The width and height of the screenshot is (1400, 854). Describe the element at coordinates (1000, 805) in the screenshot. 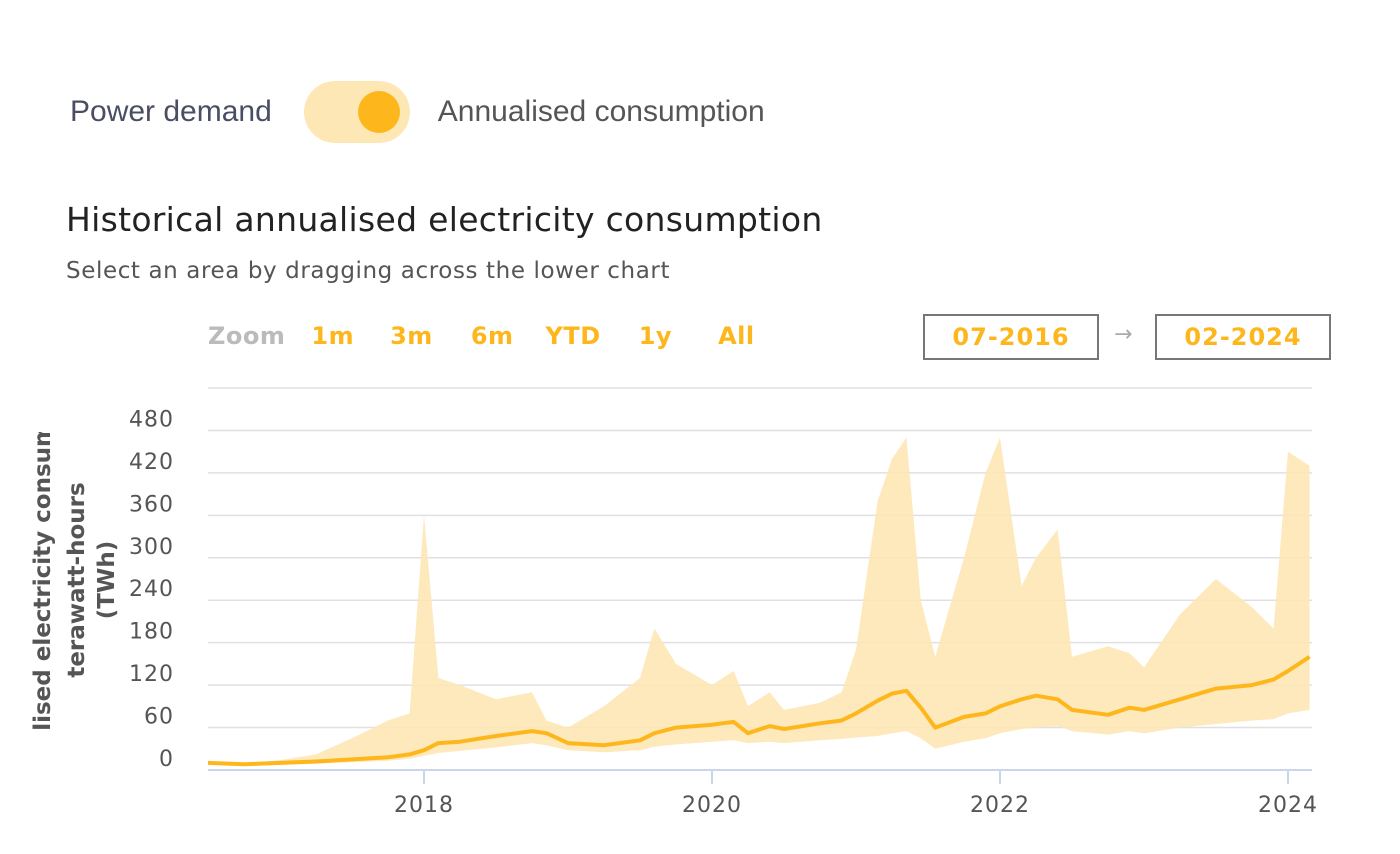

I see `x-tick-label: 2022` at that location.